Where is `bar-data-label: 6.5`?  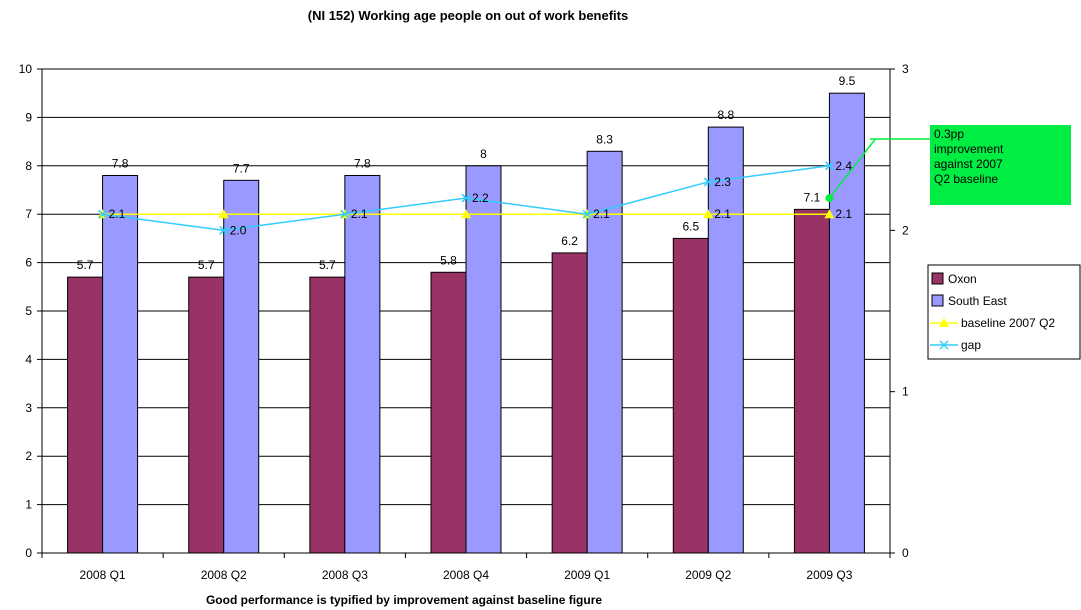
bar-data-label: 6.5 is located at coordinates (690, 226).